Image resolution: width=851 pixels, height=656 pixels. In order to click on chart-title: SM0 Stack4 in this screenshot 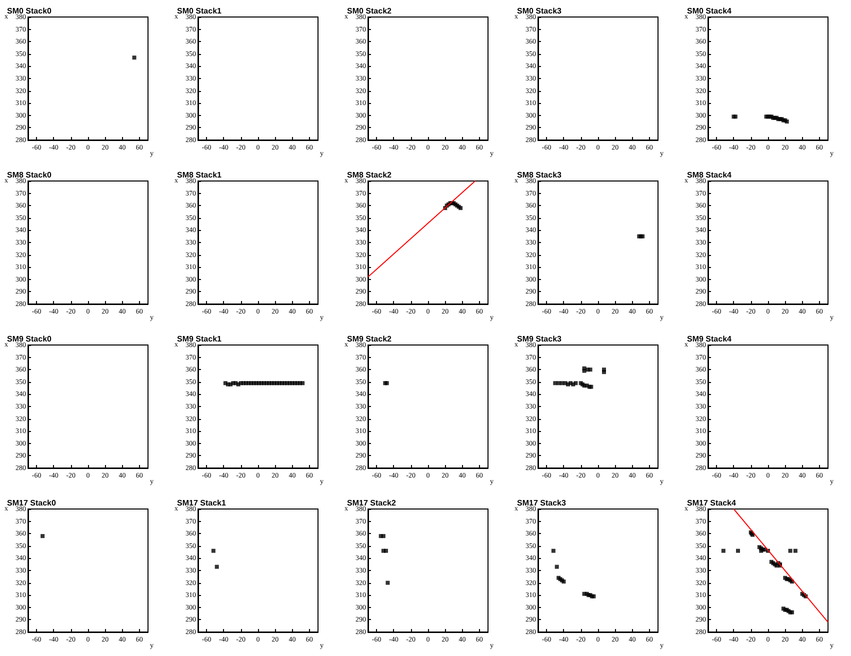, I will do `click(709, 11)`.